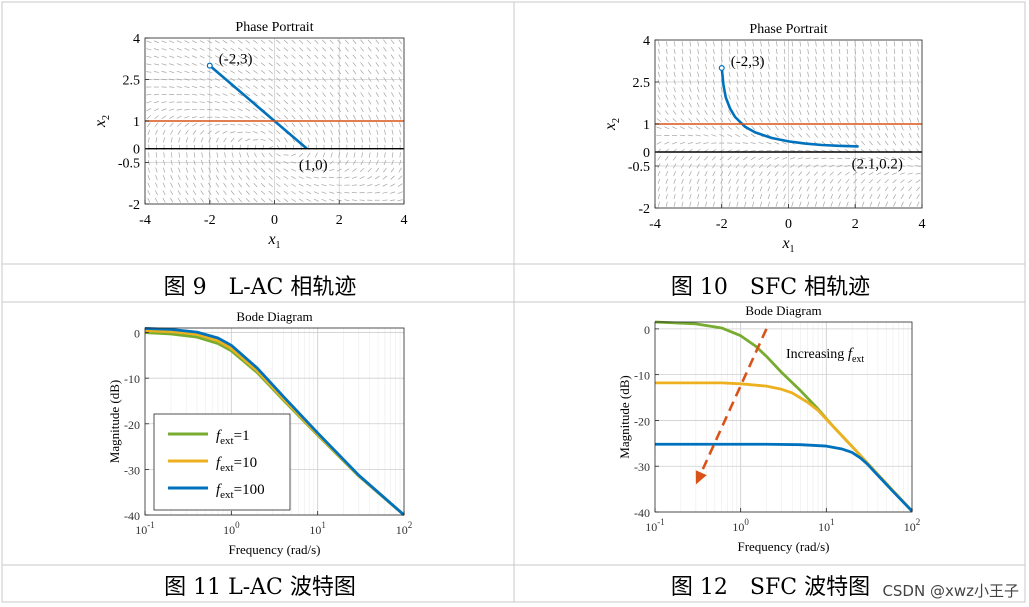 The height and width of the screenshot is (607, 1029). What do you see at coordinates (788, 124) in the screenshot?
I see `chart1-vector-field` at bounding box center [788, 124].